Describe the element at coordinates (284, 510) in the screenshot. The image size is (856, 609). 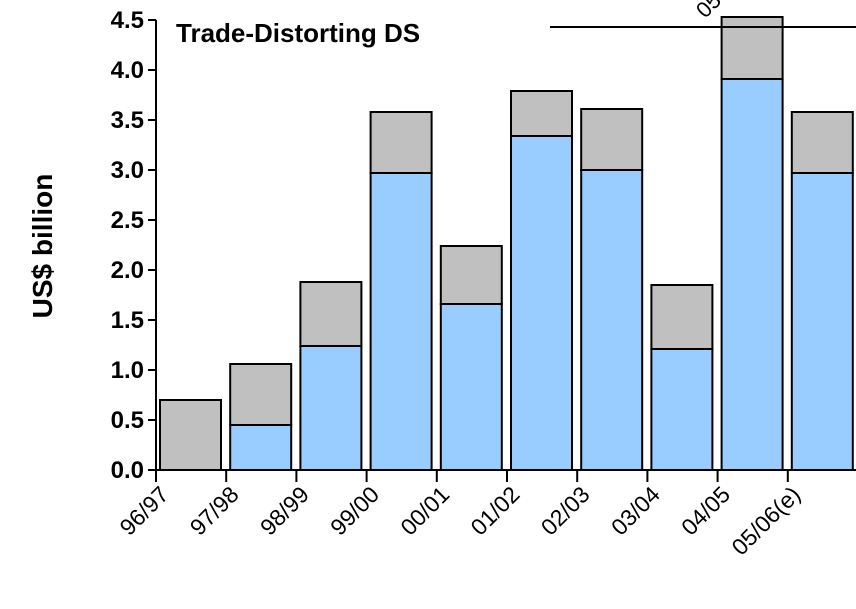
I see `x-tick-label: 98/99` at that location.